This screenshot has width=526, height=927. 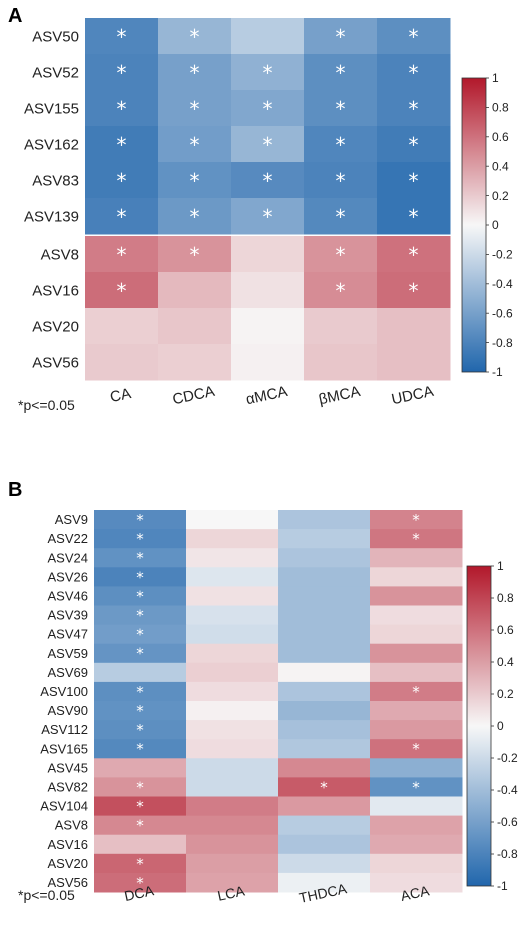 I want to click on colorbar-tick-label: 0, so click(x=500, y=726).